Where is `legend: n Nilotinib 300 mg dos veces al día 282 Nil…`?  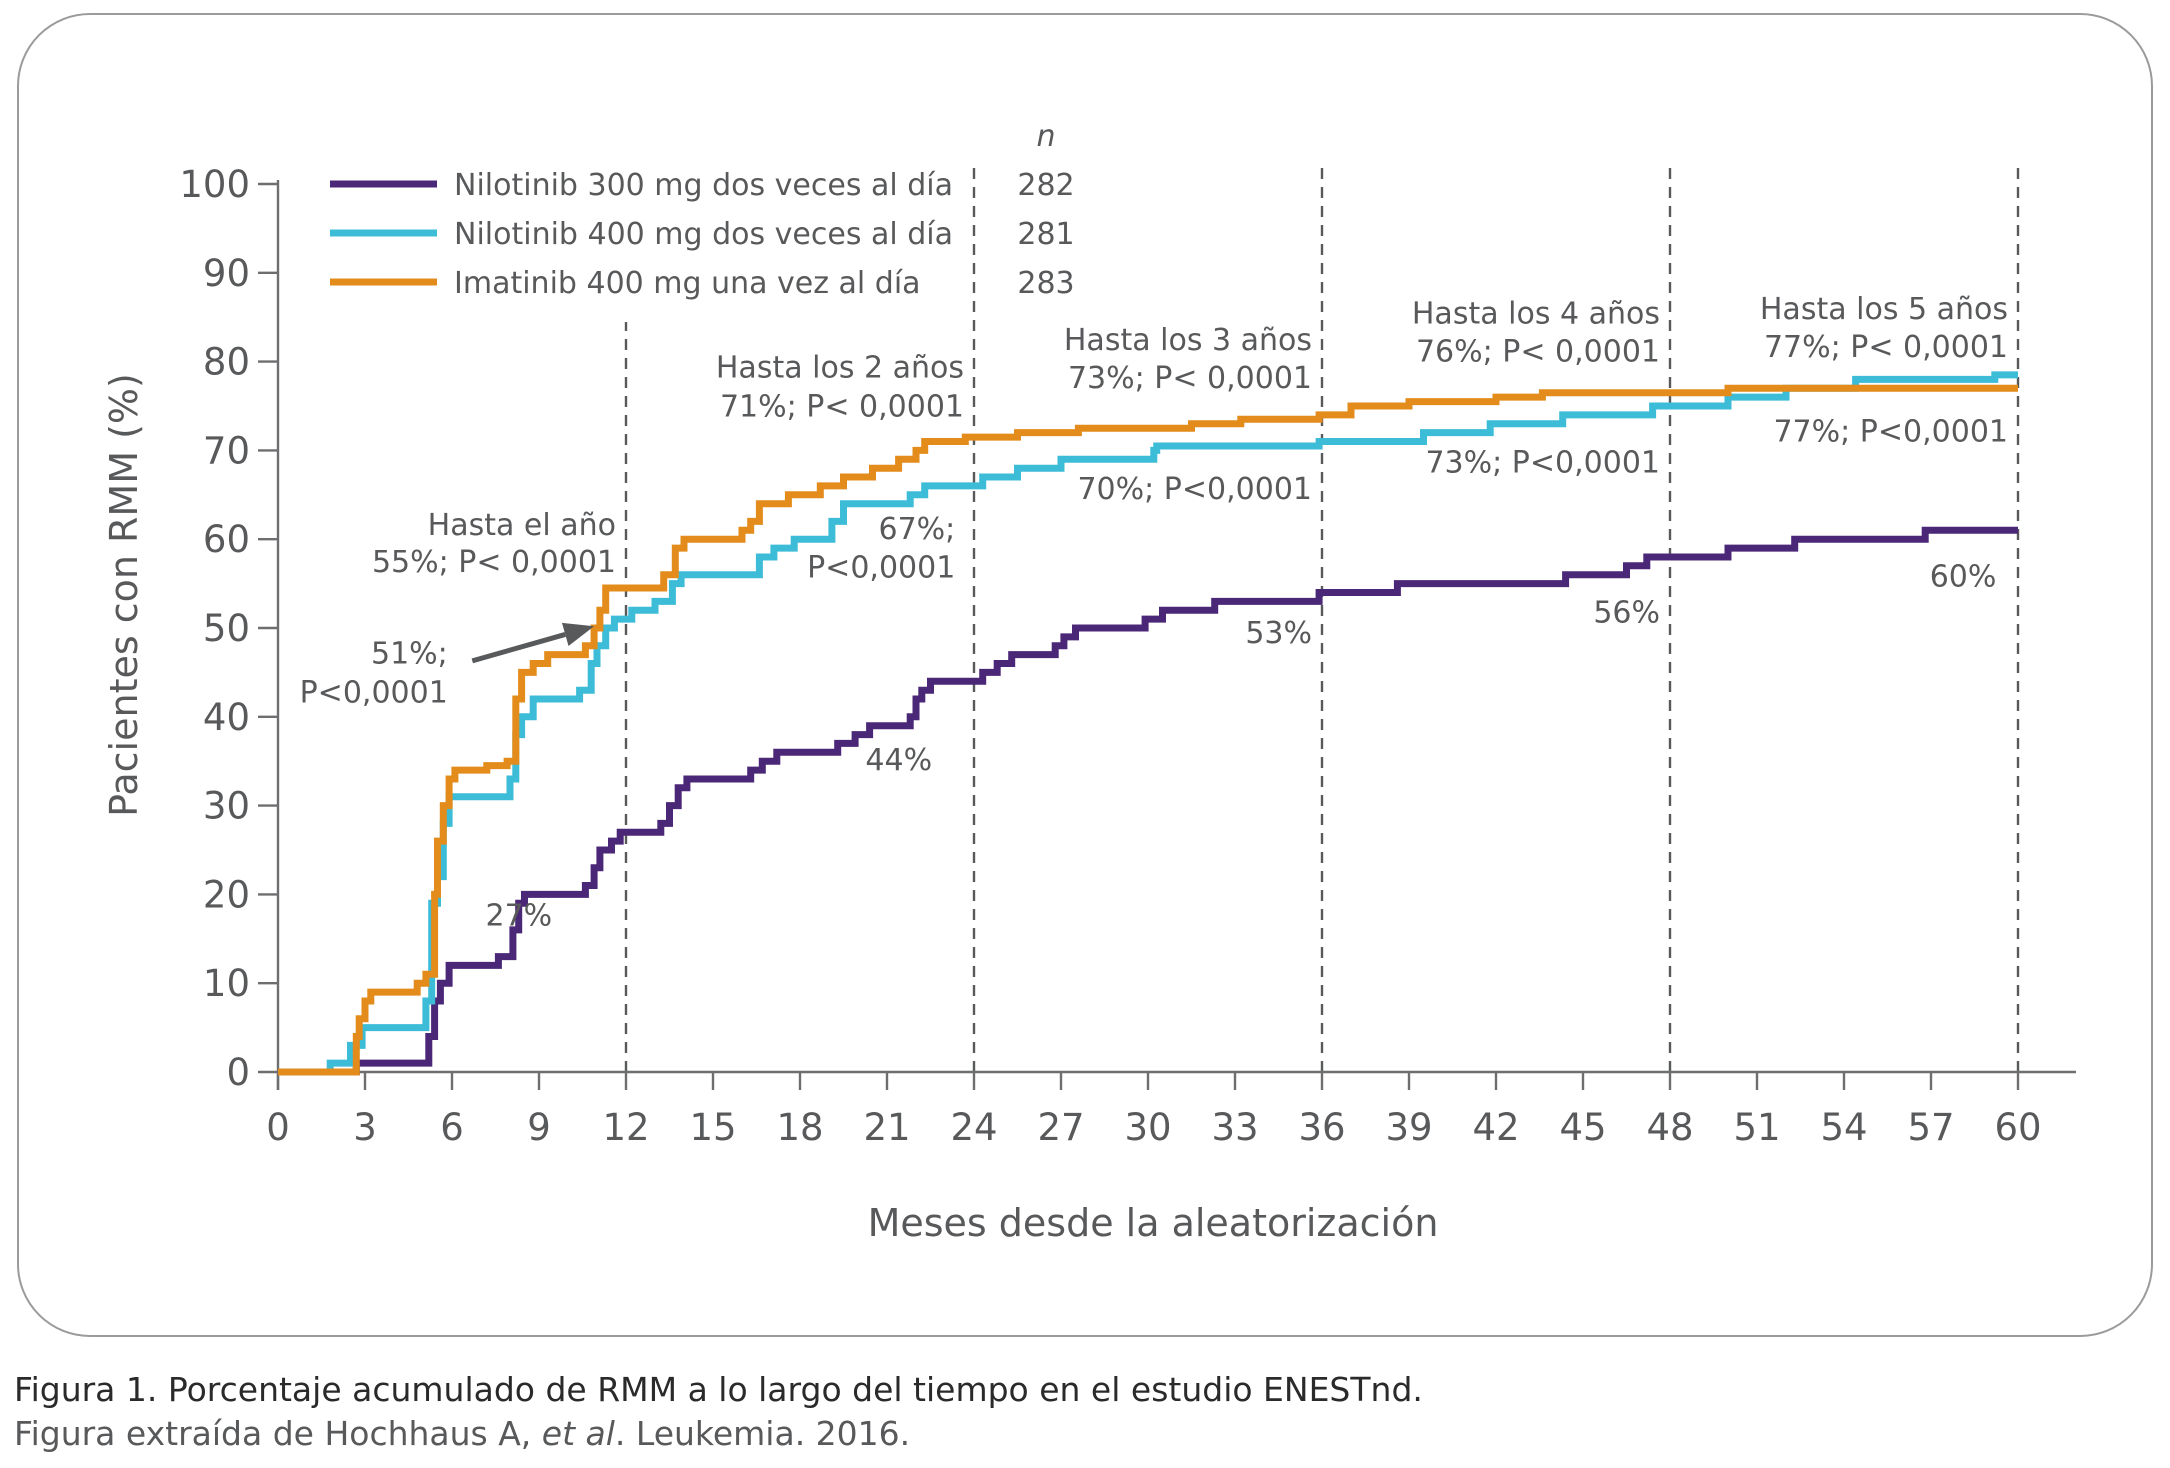 legend: n Nilotinib 300 mg dos veces al día 282 Nil… is located at coordinates (702, 210).